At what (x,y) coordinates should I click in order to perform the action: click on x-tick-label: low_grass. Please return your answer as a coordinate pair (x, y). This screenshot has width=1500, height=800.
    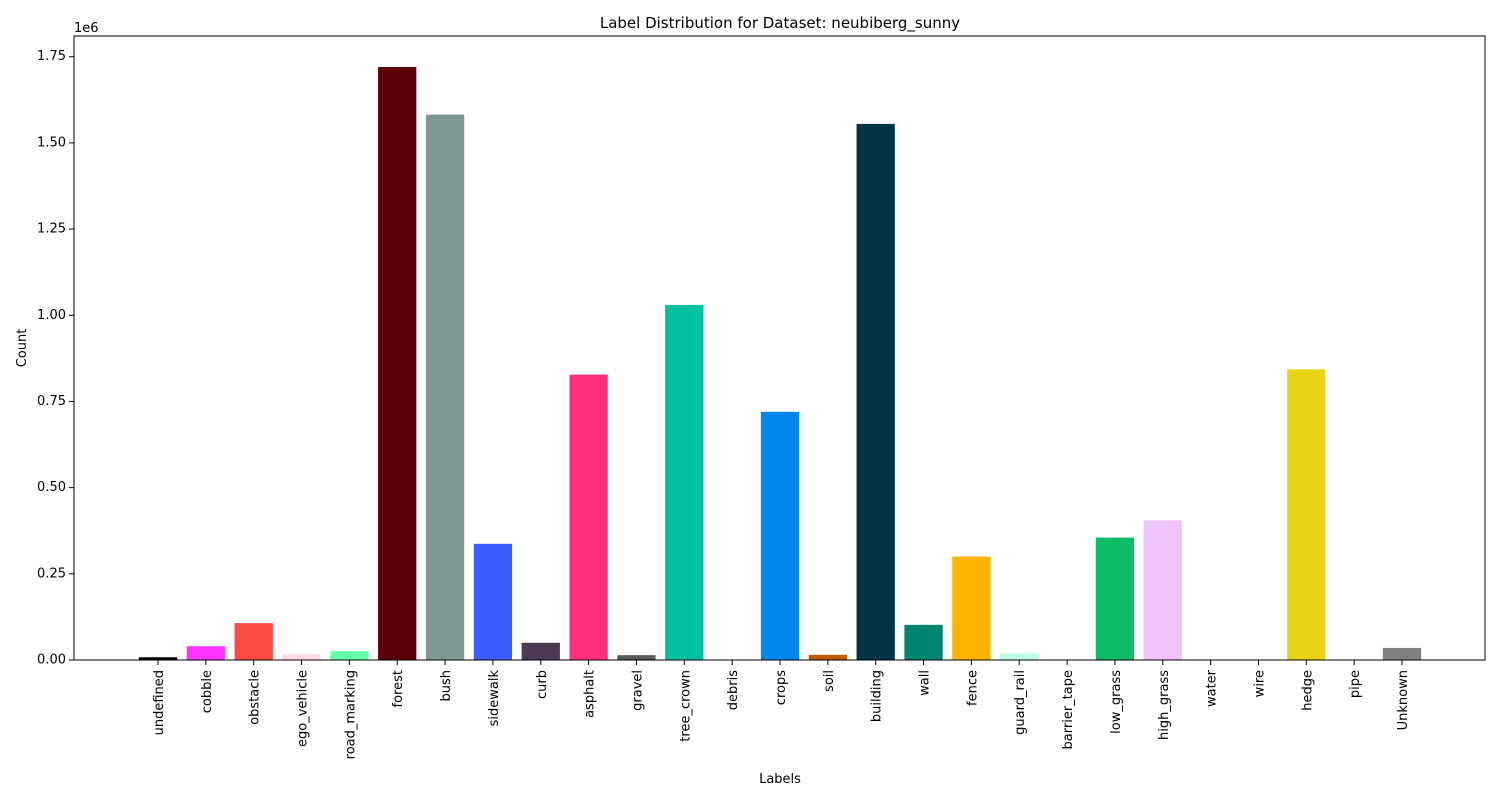
    Looking at the image, I should click on (1116, 702).